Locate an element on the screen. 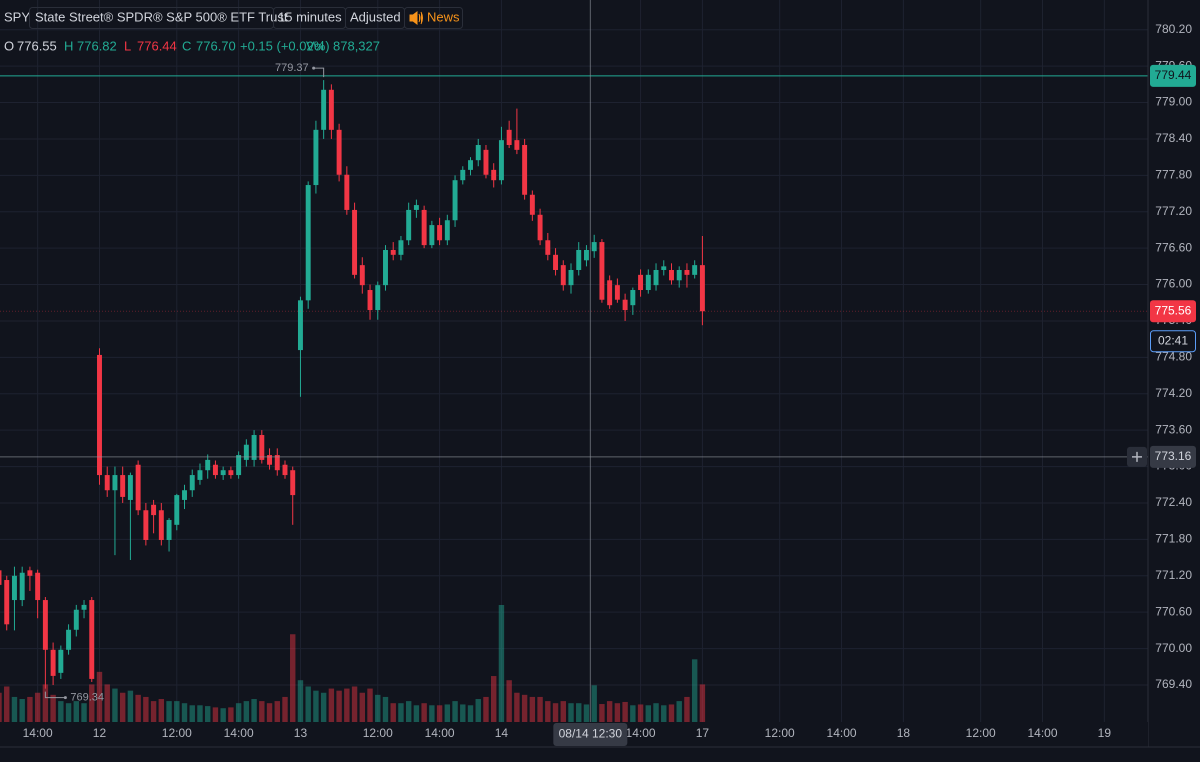 Image resolution: width=1200 pixels, height=762 pixels. crosshair-time-badge is located at coordinates (590, 734).